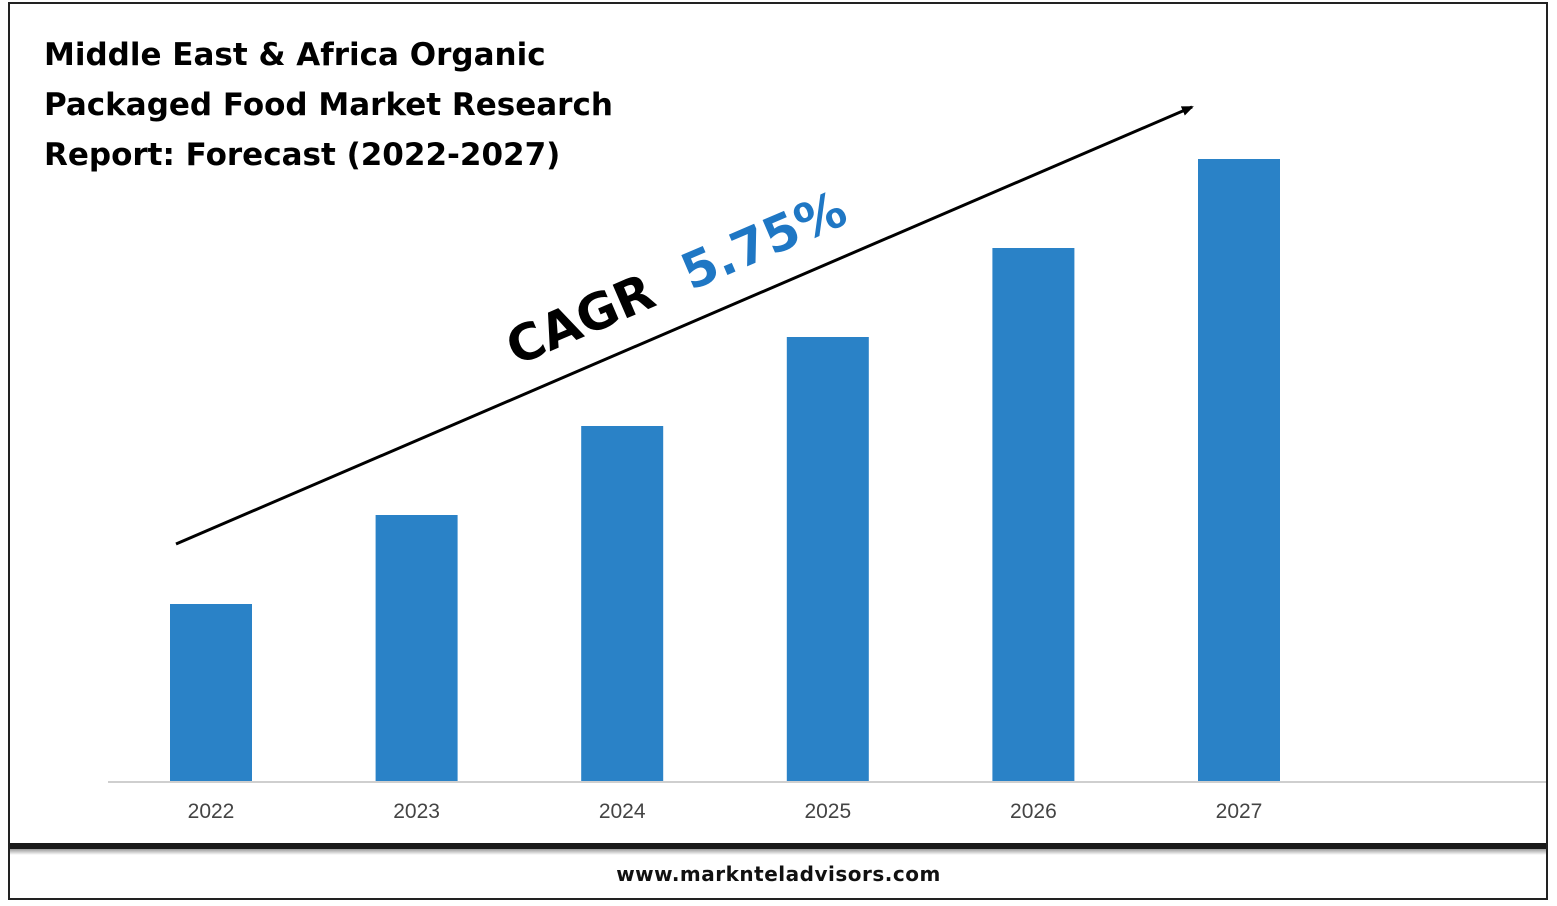  I want to click on footer-website: www.marknteladvisors.com, so click(778, 874).